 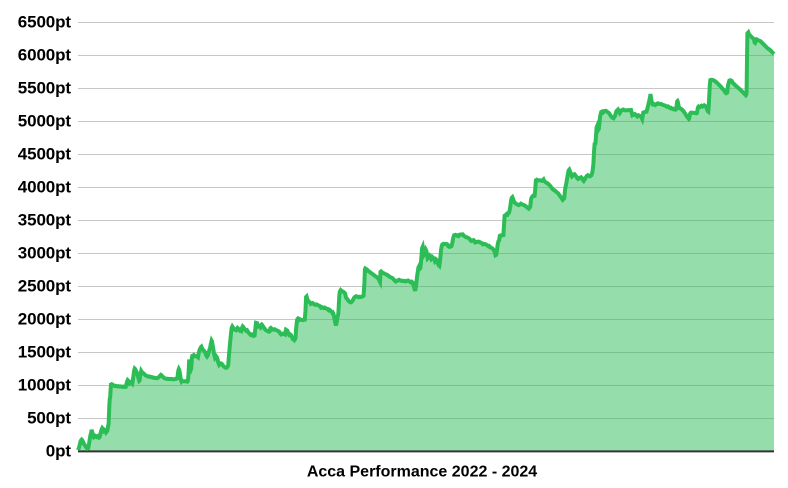 What do you see at coordinates (45, 352) in the screenshot?
I see `svg-text: 1500pt` at bounding box center [45, 352].